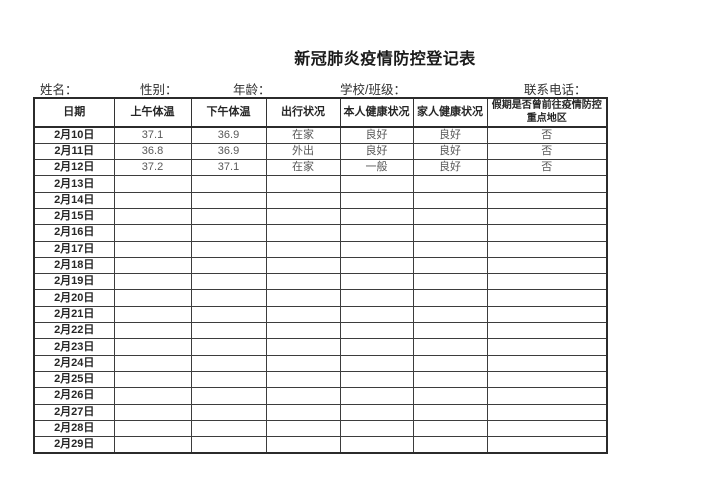  What do you see at coordinates (373, 90) in the screenshot?
I see `school-class-label: 学校/班级：` at bounding box center [373, 90].